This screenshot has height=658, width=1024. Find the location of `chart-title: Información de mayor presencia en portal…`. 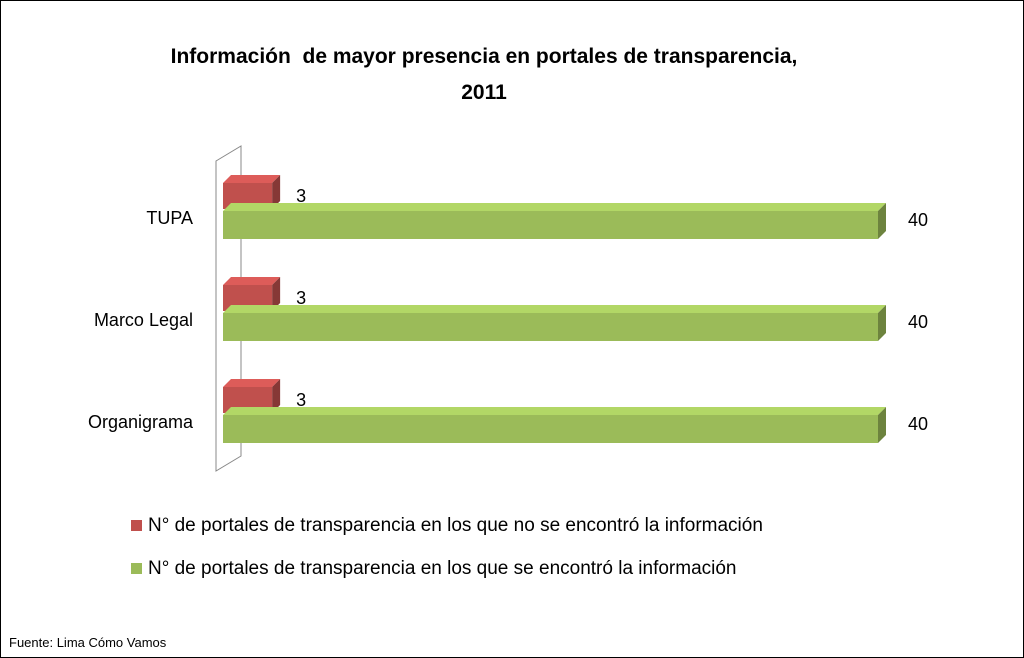

chart-title: Información de mayor presencia en portal… is located at coordinates (487, 74).